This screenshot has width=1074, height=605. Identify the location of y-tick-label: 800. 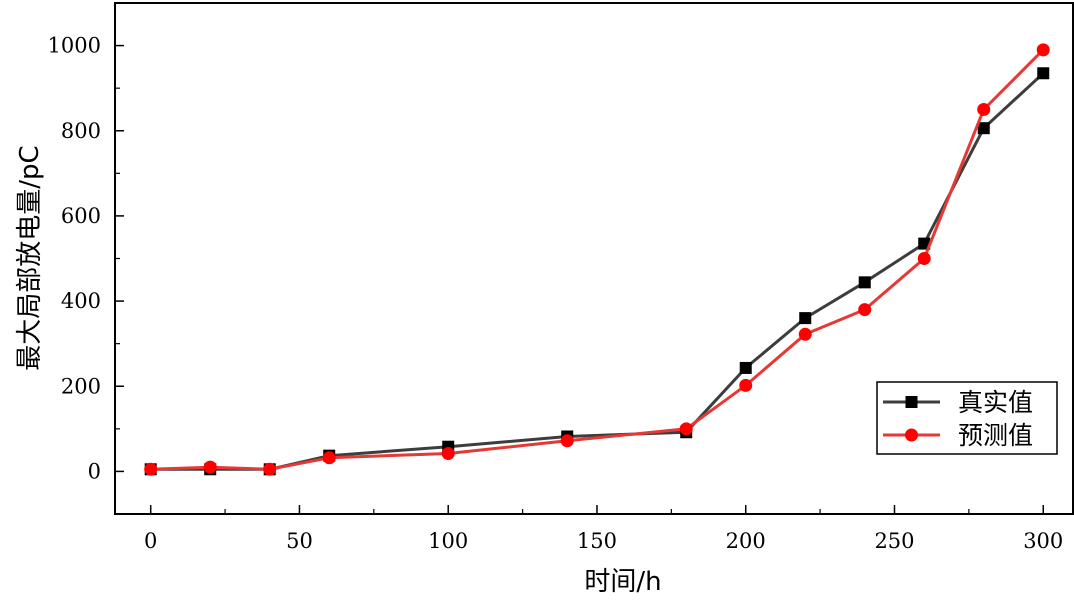
(81, 131).